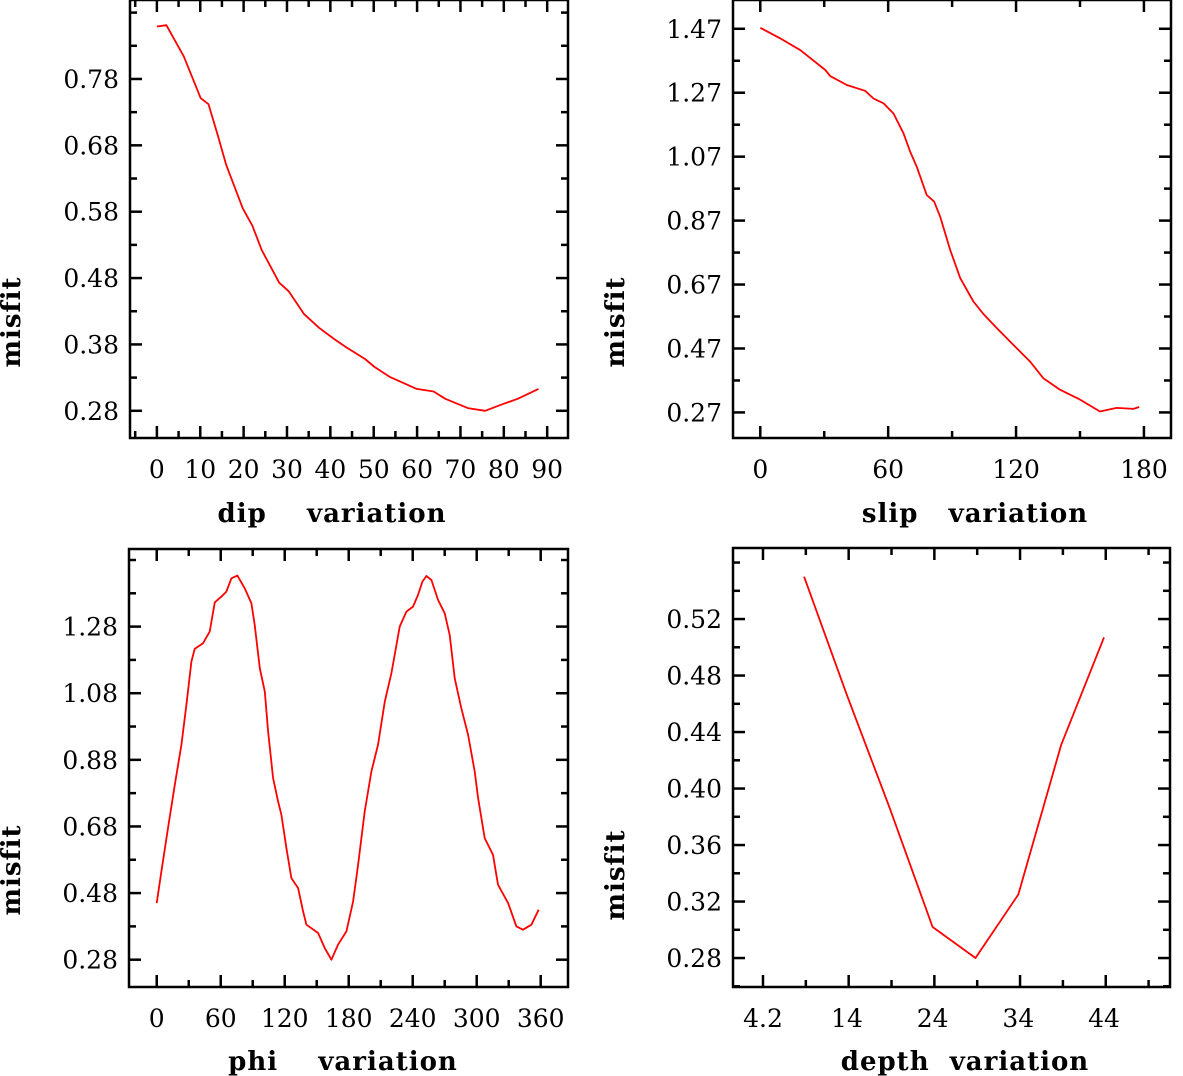  What do you see at coordinates (694, 157) in the screenshot?
I see `y-tick-label: 1.07` at bounding box center [694, 157].